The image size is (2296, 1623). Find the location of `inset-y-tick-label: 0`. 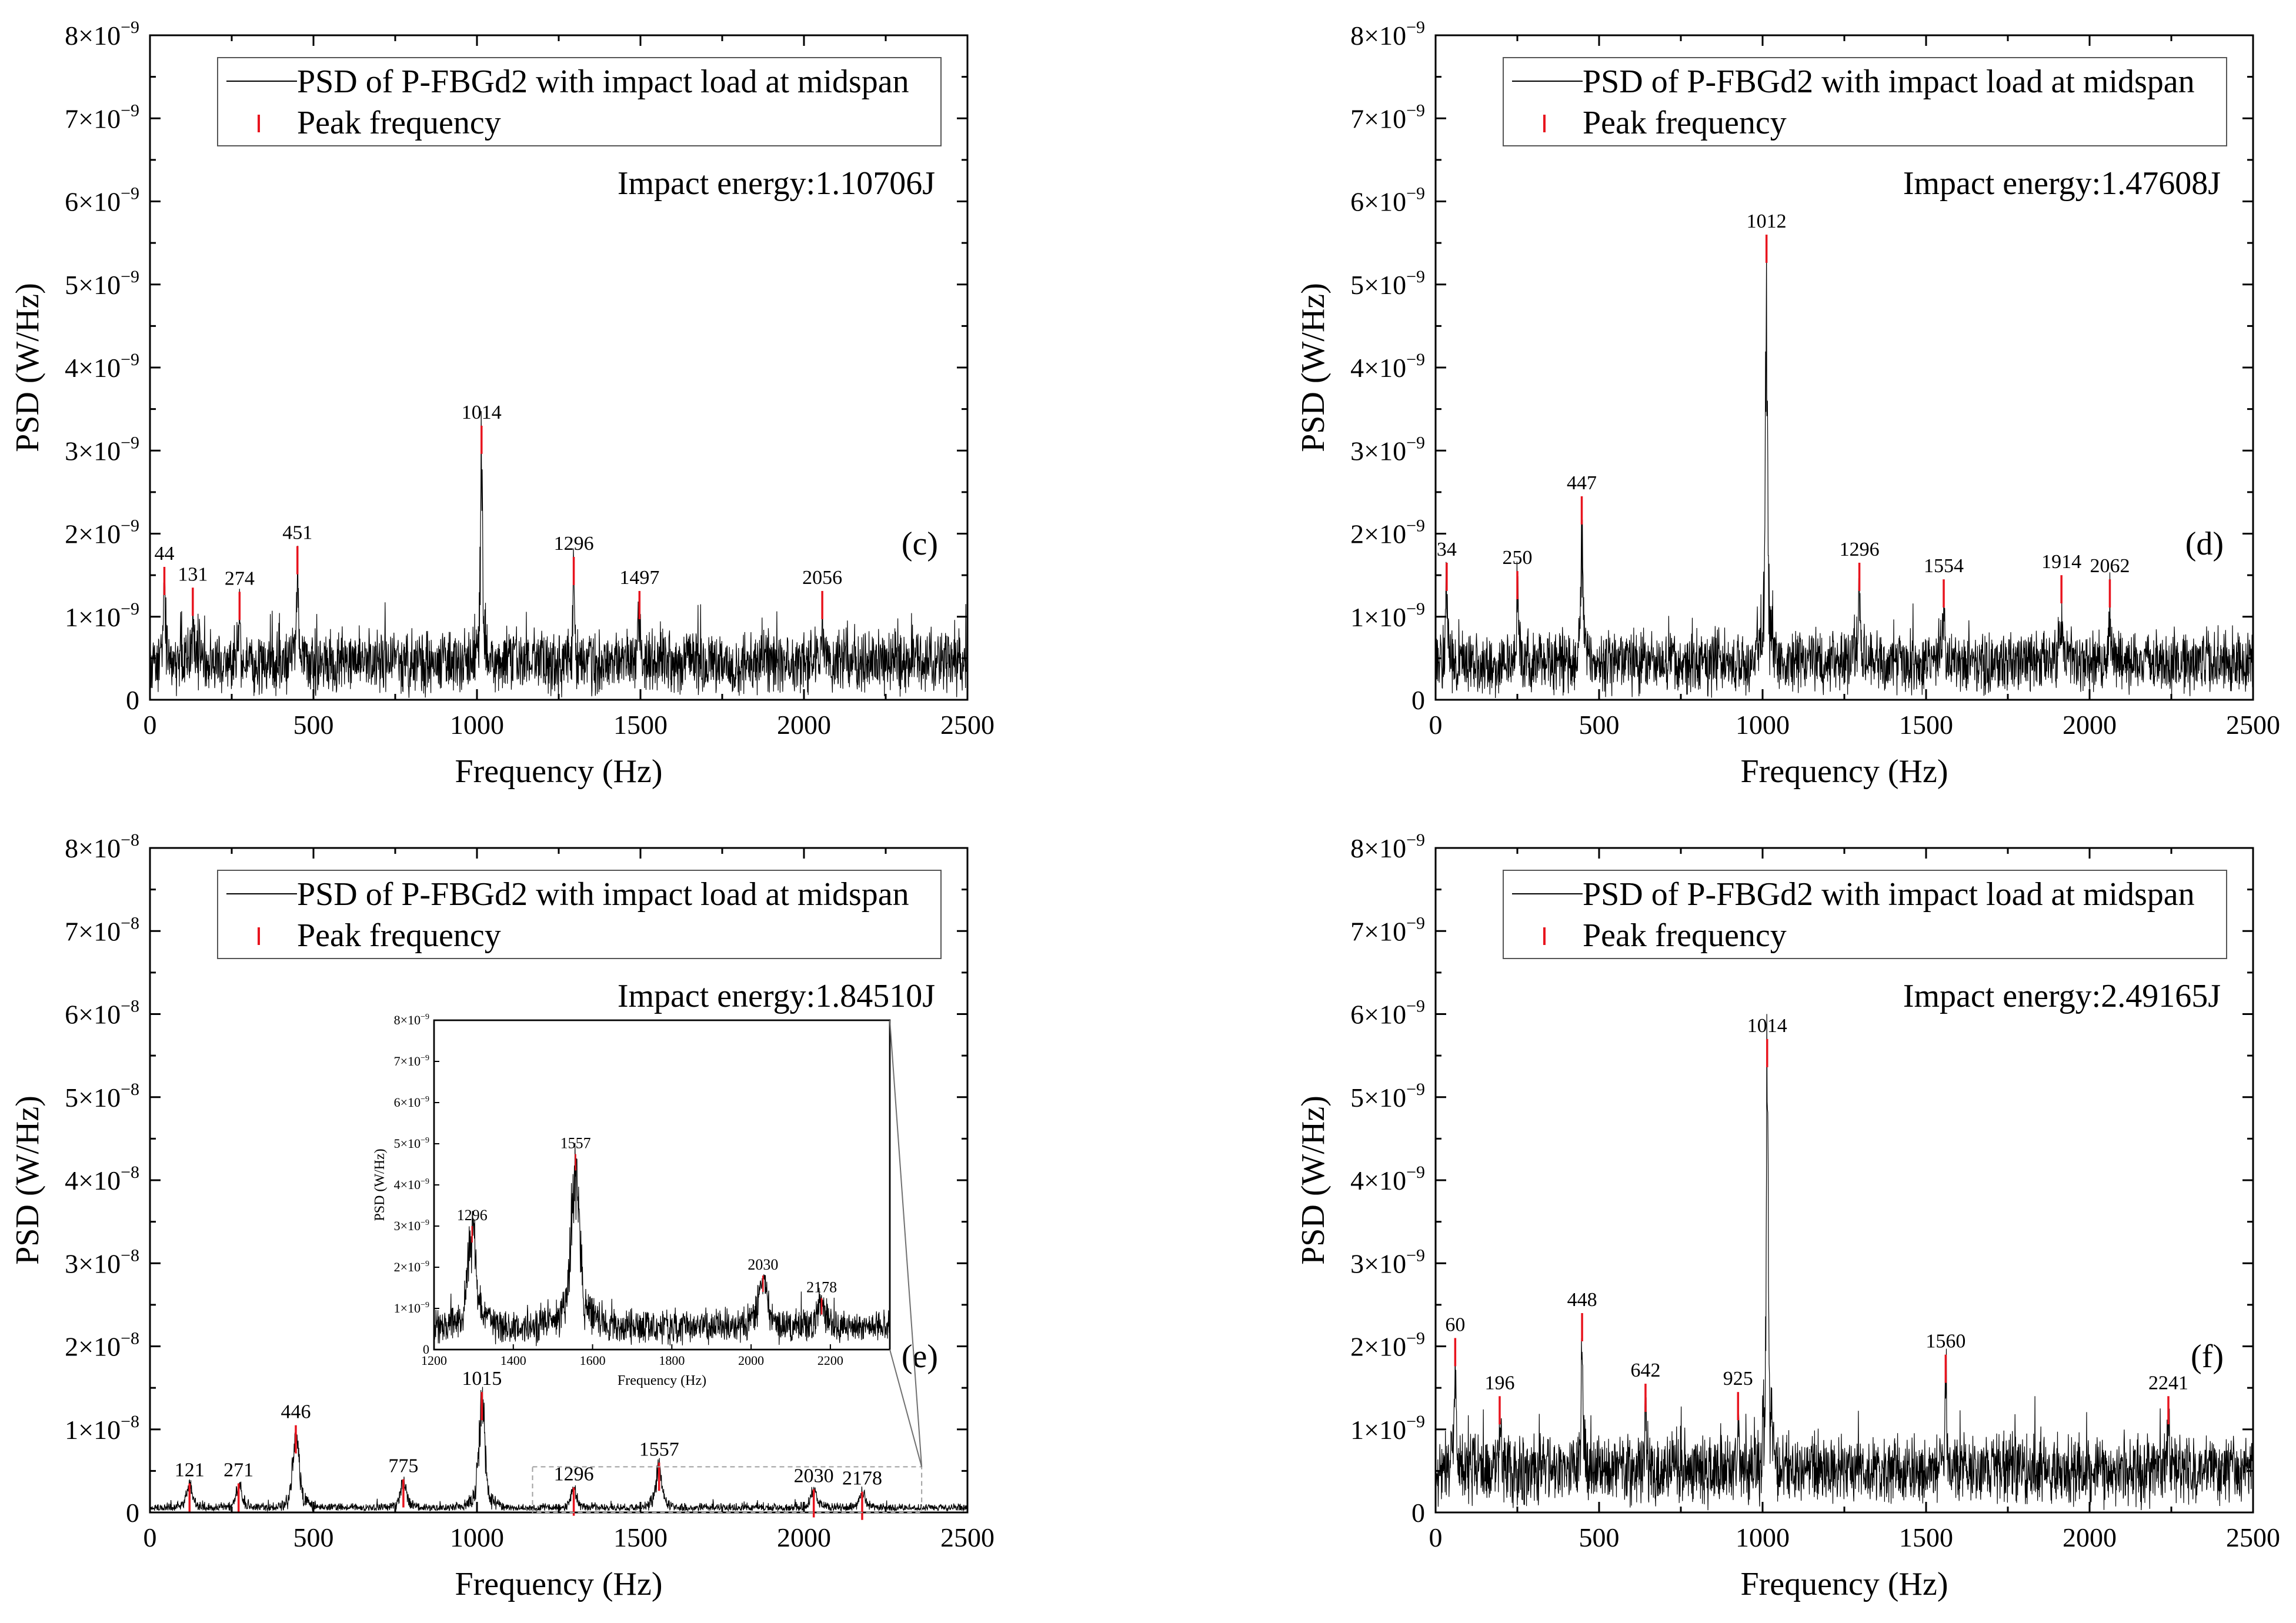

inset-y-tick-label: 0 is located at coordinates (426, 1349).